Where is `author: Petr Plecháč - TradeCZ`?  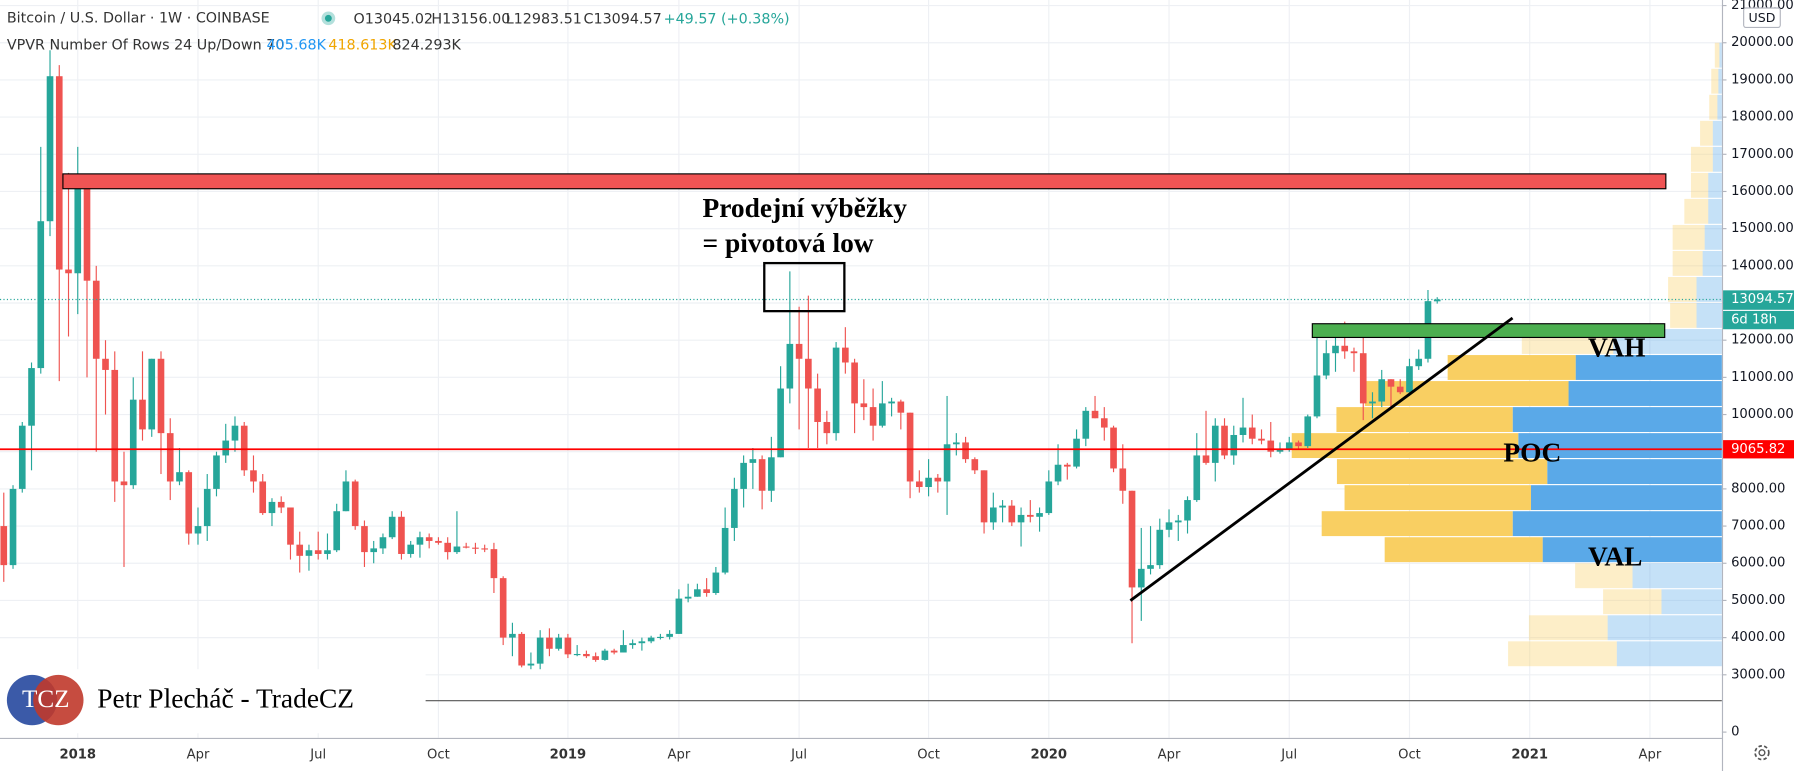
author: Petr Plecháč - TradeCZ is located at coordinates (225, 699).